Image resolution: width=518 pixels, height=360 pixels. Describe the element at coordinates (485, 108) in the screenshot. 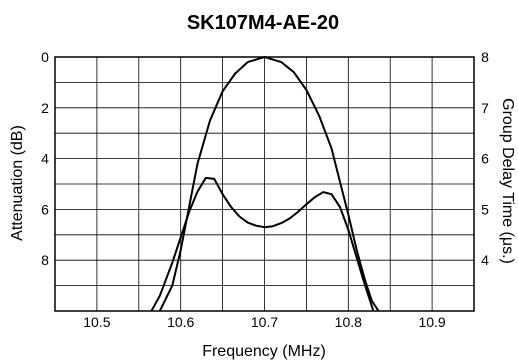

I see `y-right-tick-label: 7` at that location.